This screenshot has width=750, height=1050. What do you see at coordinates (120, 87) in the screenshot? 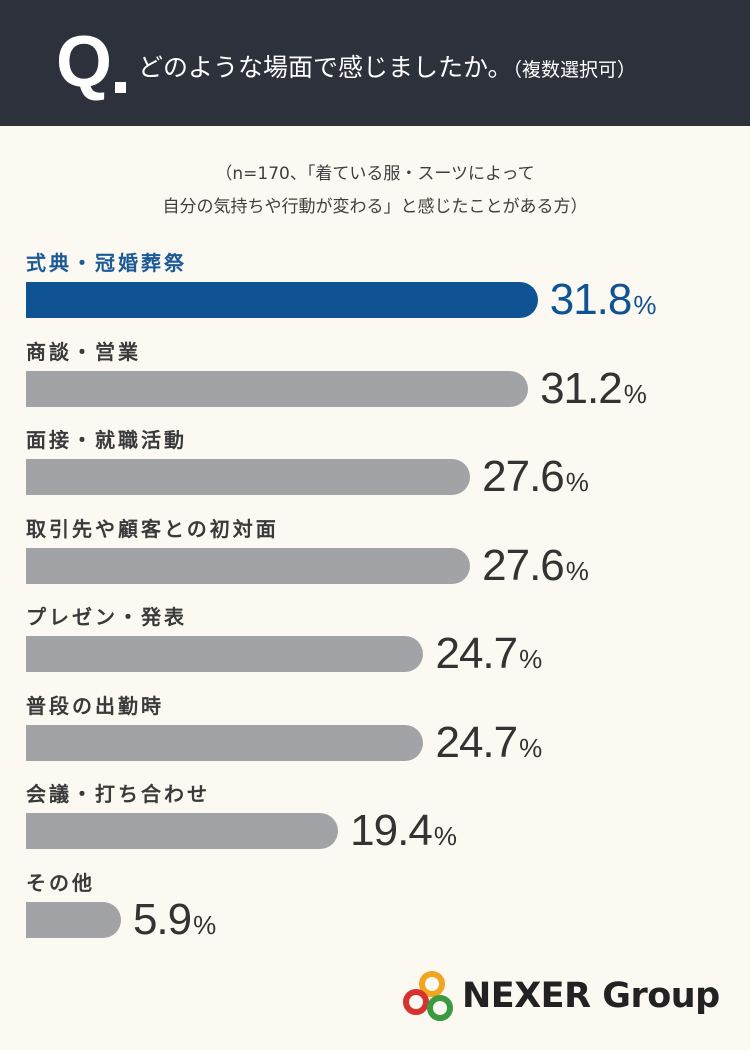
I see `q-dot` at bounding box center [120, 87].